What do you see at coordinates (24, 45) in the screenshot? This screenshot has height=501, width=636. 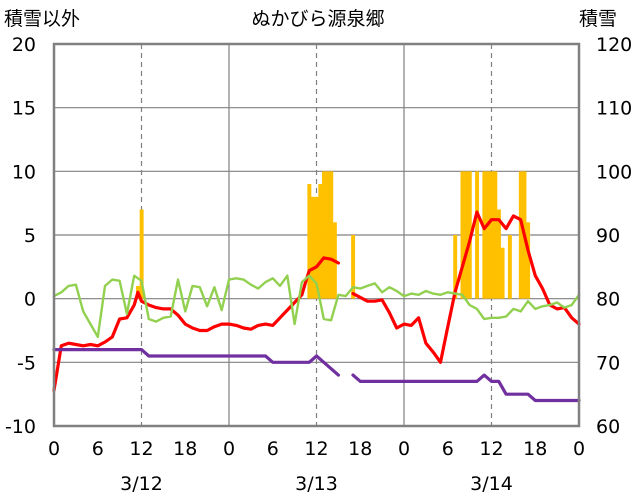 I see `y-left-tick-label: 20` at bounding box center [24, 45].